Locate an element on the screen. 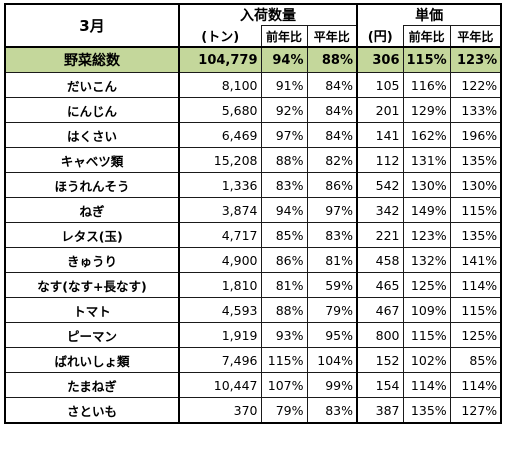 The width and height of the screenshot is (520, 467). row-price-prev-year: 102% is located at coordinates (426, 360).